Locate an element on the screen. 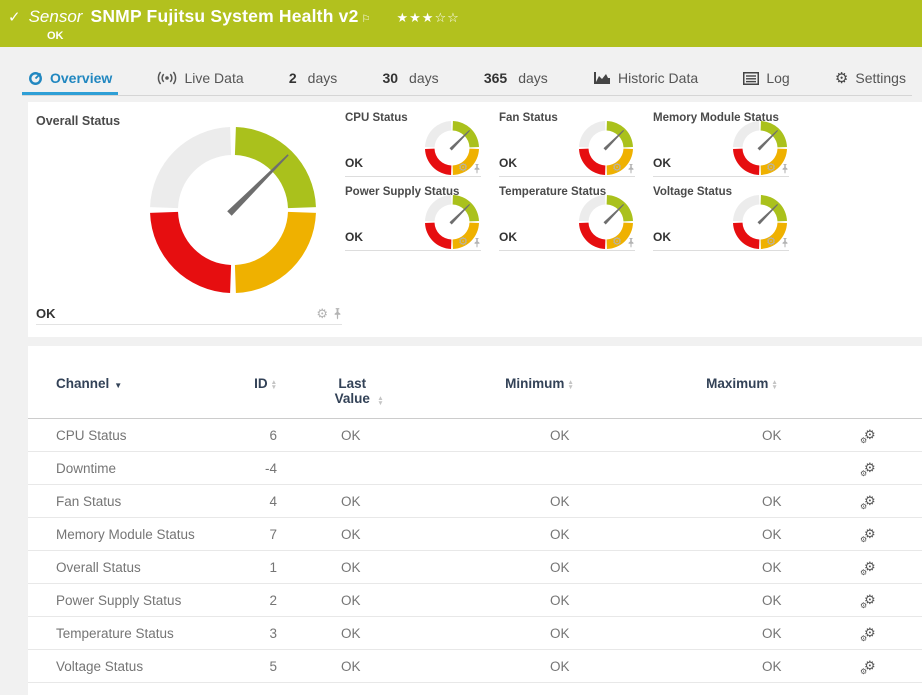 The height and width of the screenshot is (695, 922). tab-overview: Overview is located at coordinates (70, 82).